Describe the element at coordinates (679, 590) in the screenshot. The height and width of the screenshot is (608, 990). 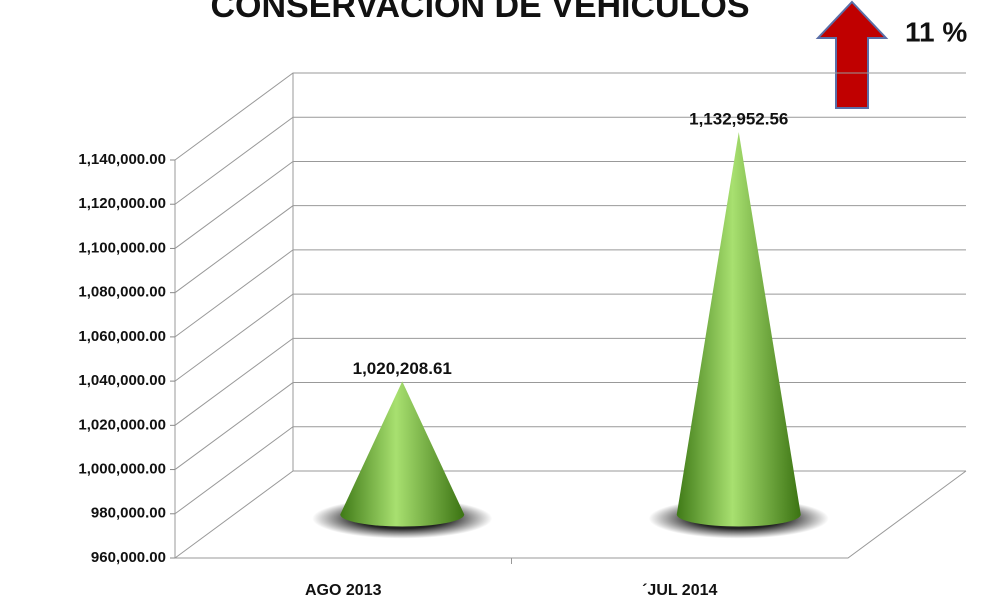
I see `x-tick-label: ´JUL 2014` at that location.